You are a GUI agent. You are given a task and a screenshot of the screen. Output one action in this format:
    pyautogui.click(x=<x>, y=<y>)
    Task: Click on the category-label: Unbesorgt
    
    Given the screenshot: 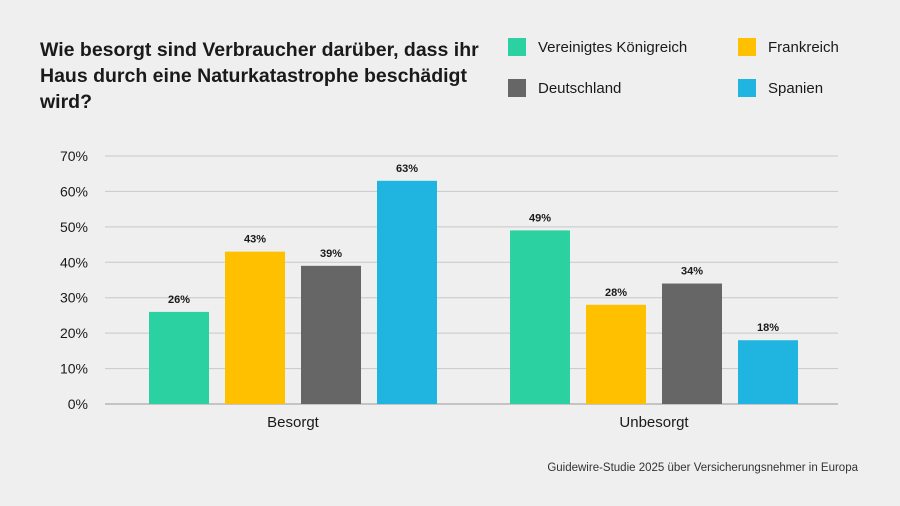 What is the action you would take?
    pyautogui.click(x=654, y=422)
    